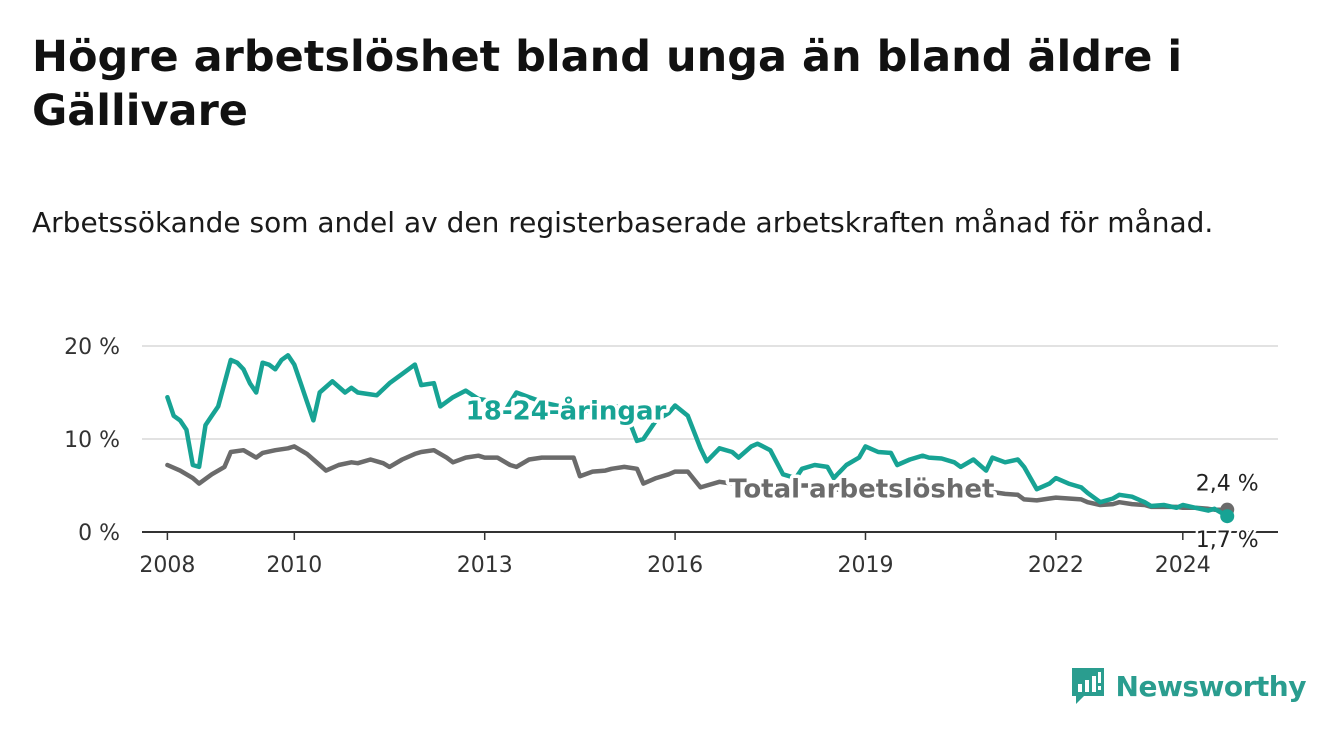 This screenshot has width=1340, height=734. What do you see at coordinates (294, 565) in the screenshot?
I see `x-tick-label: 2010` at bounding box center [294, 565].